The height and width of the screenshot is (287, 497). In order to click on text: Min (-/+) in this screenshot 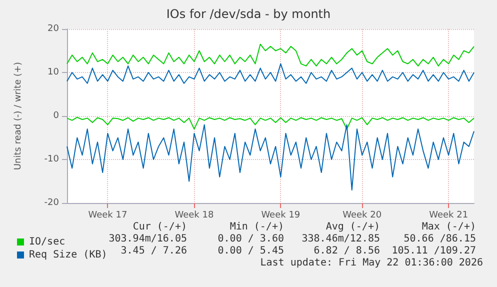, I will do `click(257, 227)`.